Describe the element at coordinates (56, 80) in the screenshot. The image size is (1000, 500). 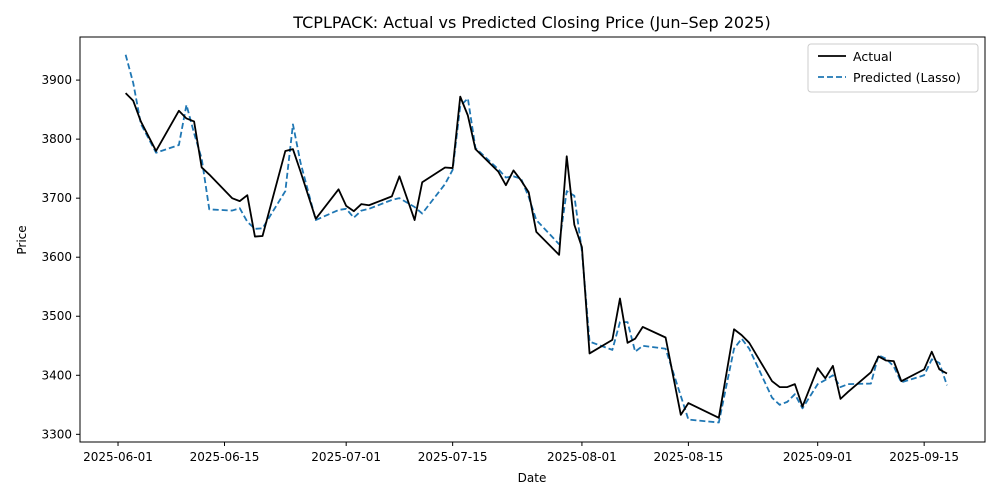
I see `y-tick-label: 3900` at that location.